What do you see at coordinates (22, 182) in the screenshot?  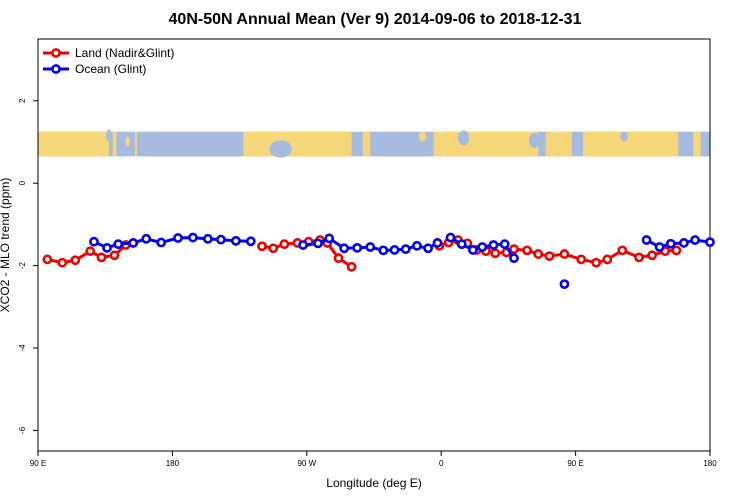 I see `y-tick-label-3: 0` at bounding box center [22, 182].